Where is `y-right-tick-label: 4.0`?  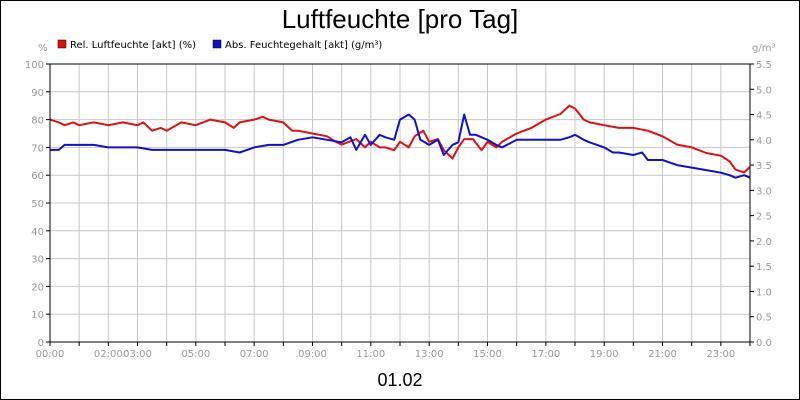 y-right-tick-label: 4.0 is located at coordinates (764, 141).